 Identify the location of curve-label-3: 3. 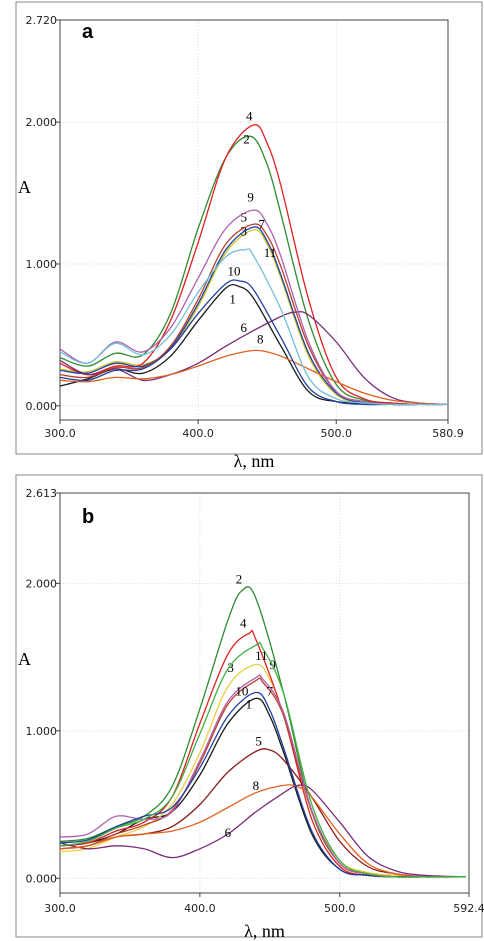
(230, 667).